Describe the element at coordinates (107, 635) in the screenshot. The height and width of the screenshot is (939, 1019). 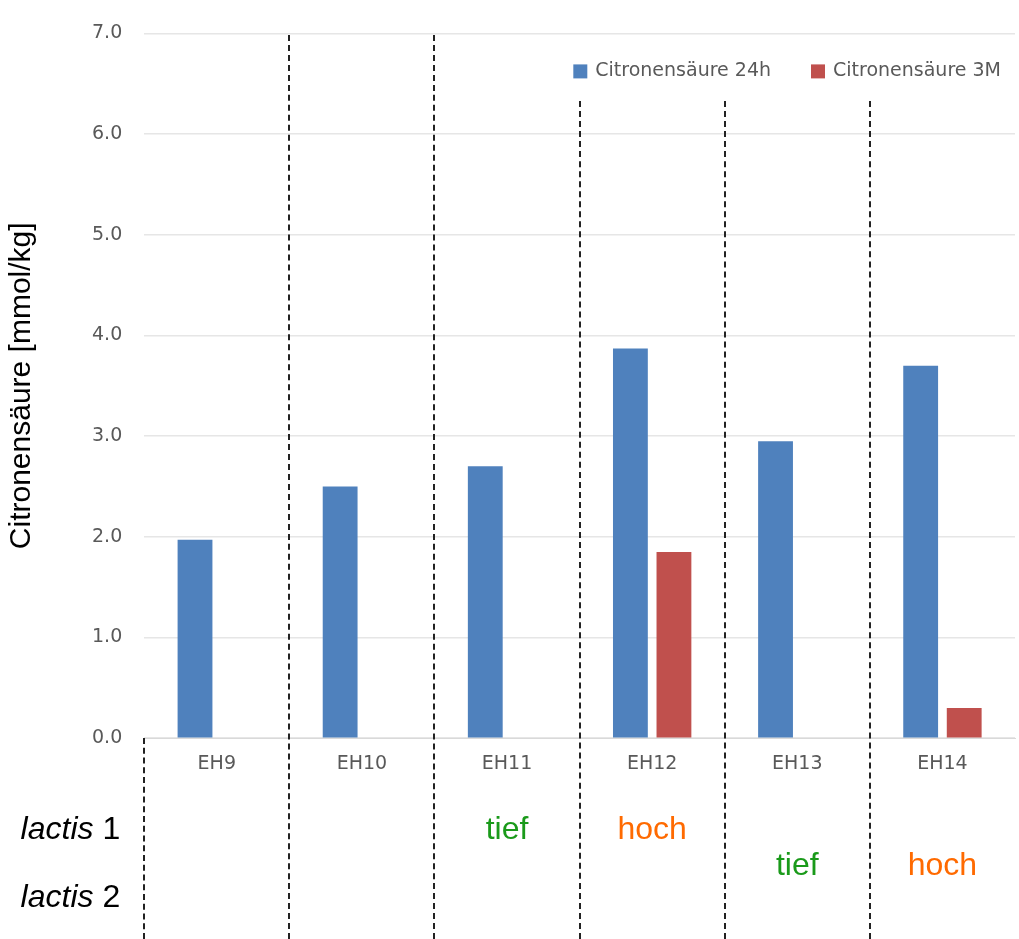
I see `y-tick-label: 1.0` at that location.